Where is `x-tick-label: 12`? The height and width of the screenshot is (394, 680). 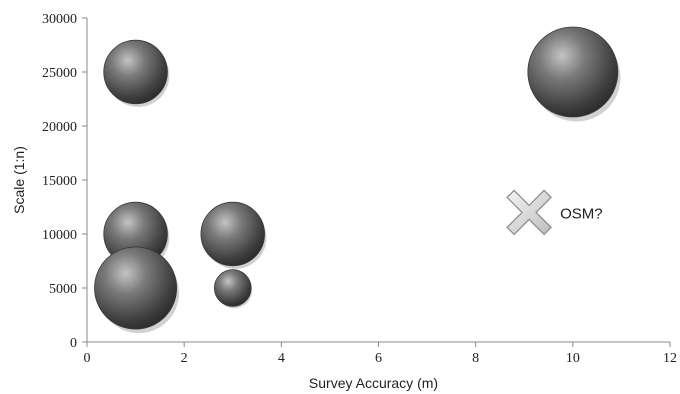 x-tick-label: 12 is located at coordinates (670, 358).